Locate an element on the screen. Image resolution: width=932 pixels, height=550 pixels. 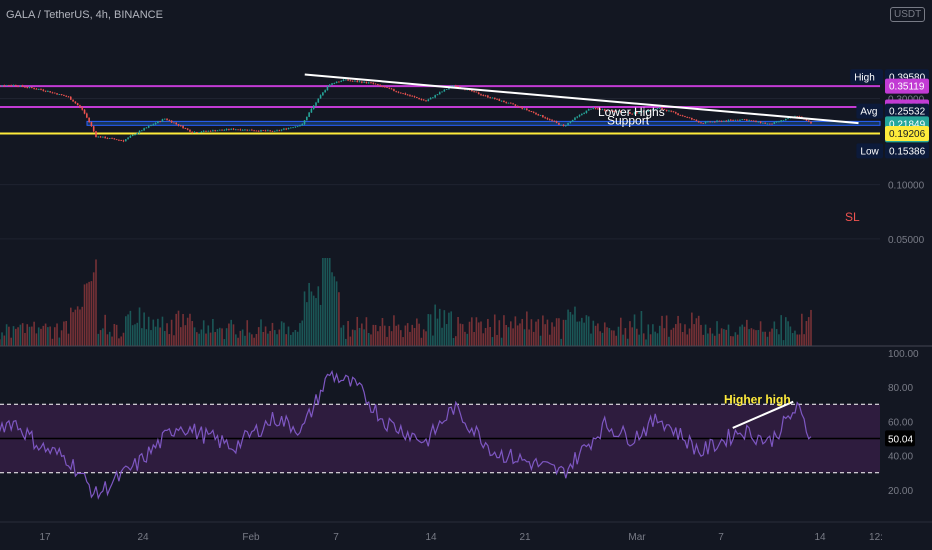
price-badge-value: 0.15386 is located at coordinates (907, 151).